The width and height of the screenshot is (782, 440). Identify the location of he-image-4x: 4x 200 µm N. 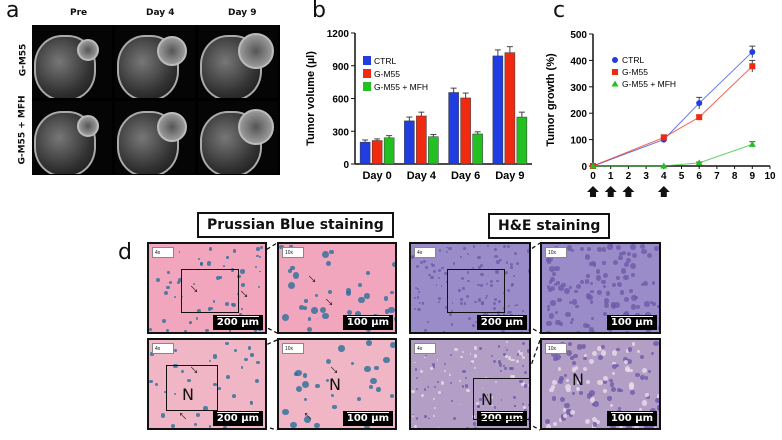
(470, 384).